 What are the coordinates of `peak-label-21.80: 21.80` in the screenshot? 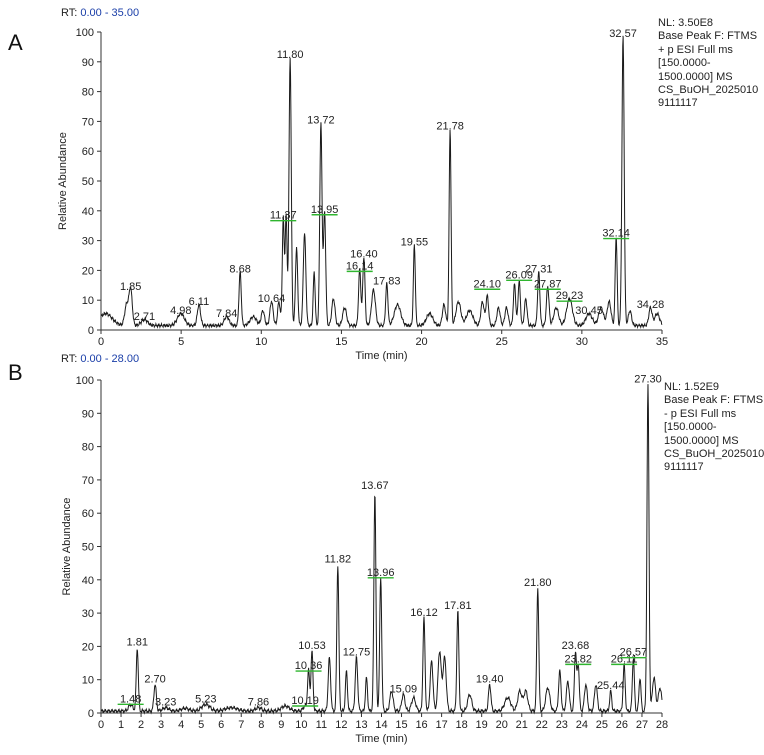 It's located at (538, 583).